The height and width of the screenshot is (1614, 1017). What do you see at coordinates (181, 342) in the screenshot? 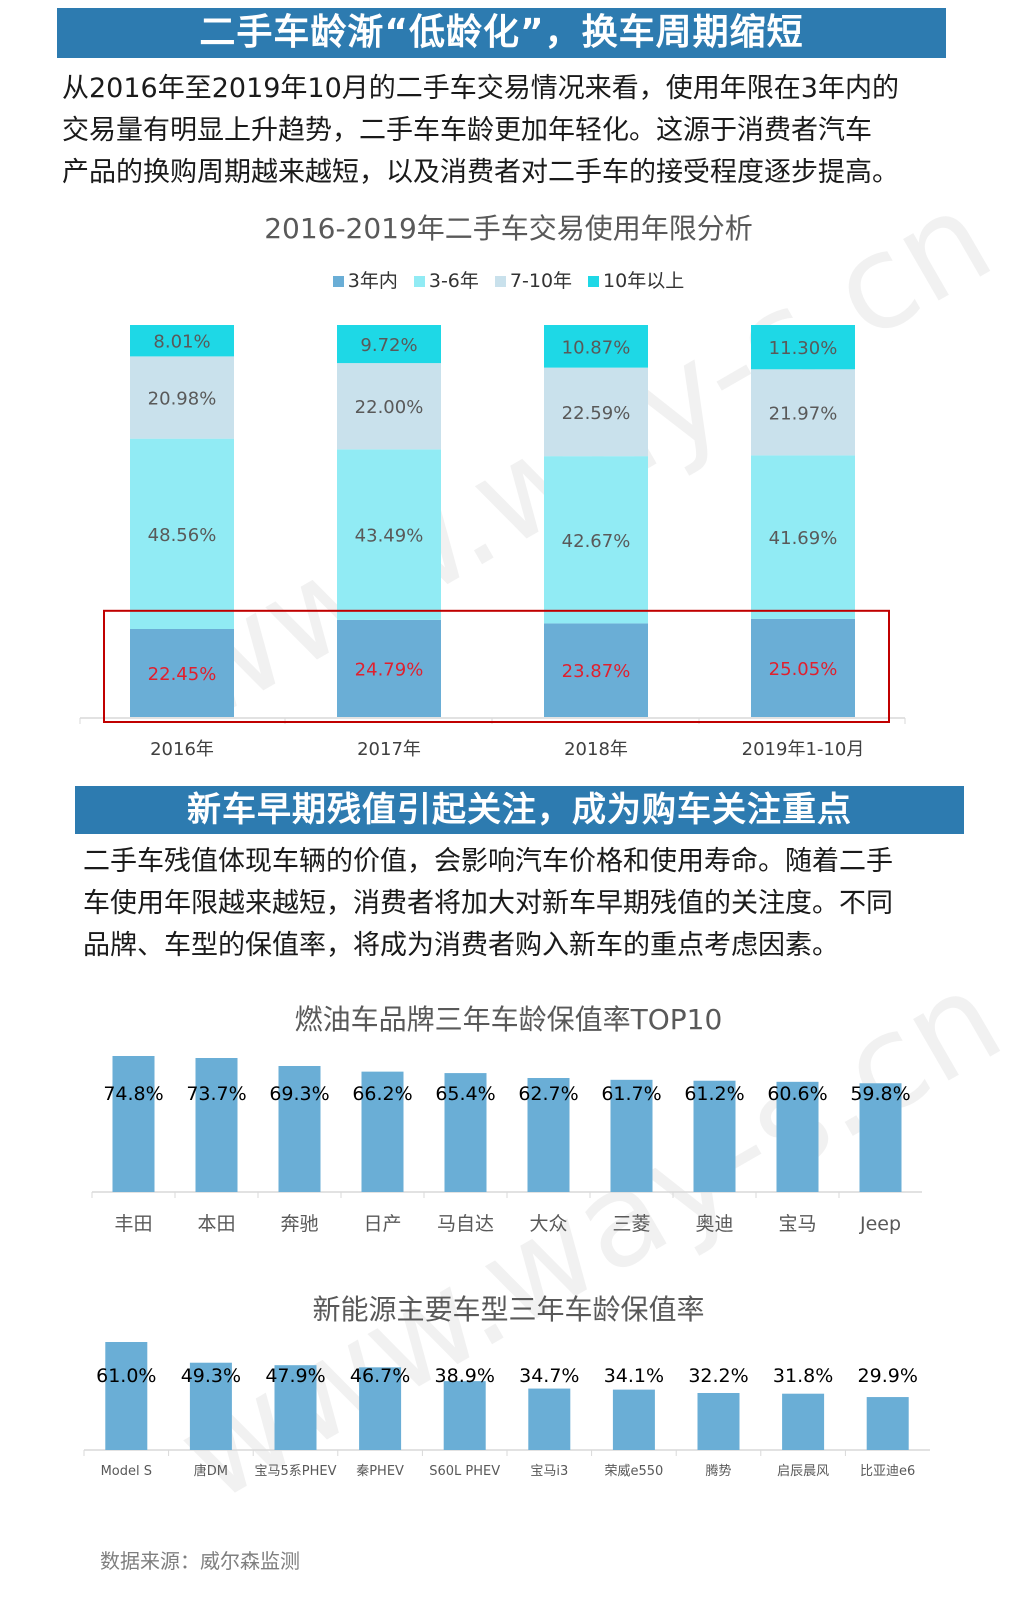
I see `data-label: 8.01%` at bounding box center [181, 342].